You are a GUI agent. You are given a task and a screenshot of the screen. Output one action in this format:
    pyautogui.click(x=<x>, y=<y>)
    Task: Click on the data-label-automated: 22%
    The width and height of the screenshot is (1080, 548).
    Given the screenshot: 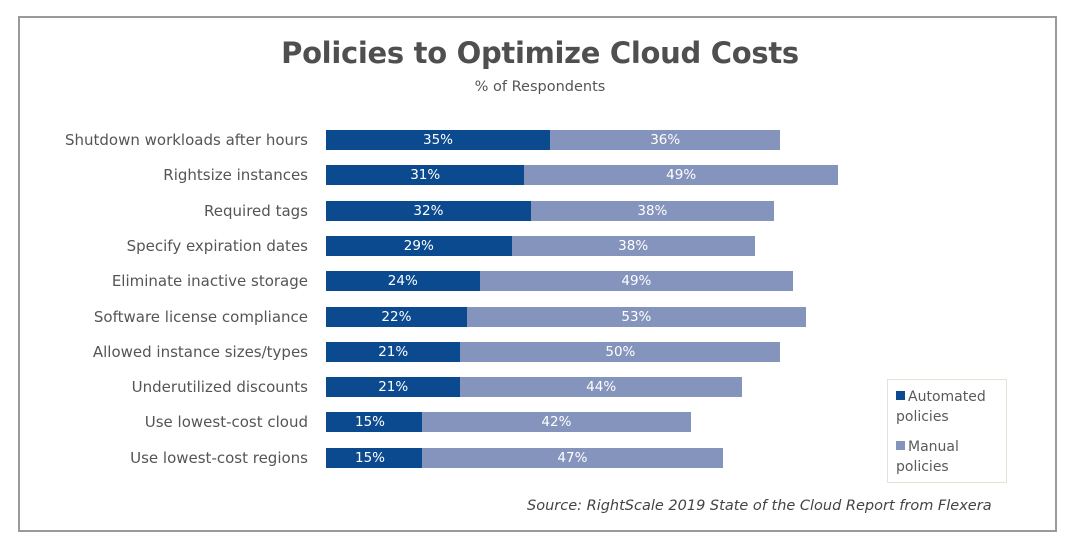 What is the action you would take?
    pyautogui.click(x=396, y=317)
    